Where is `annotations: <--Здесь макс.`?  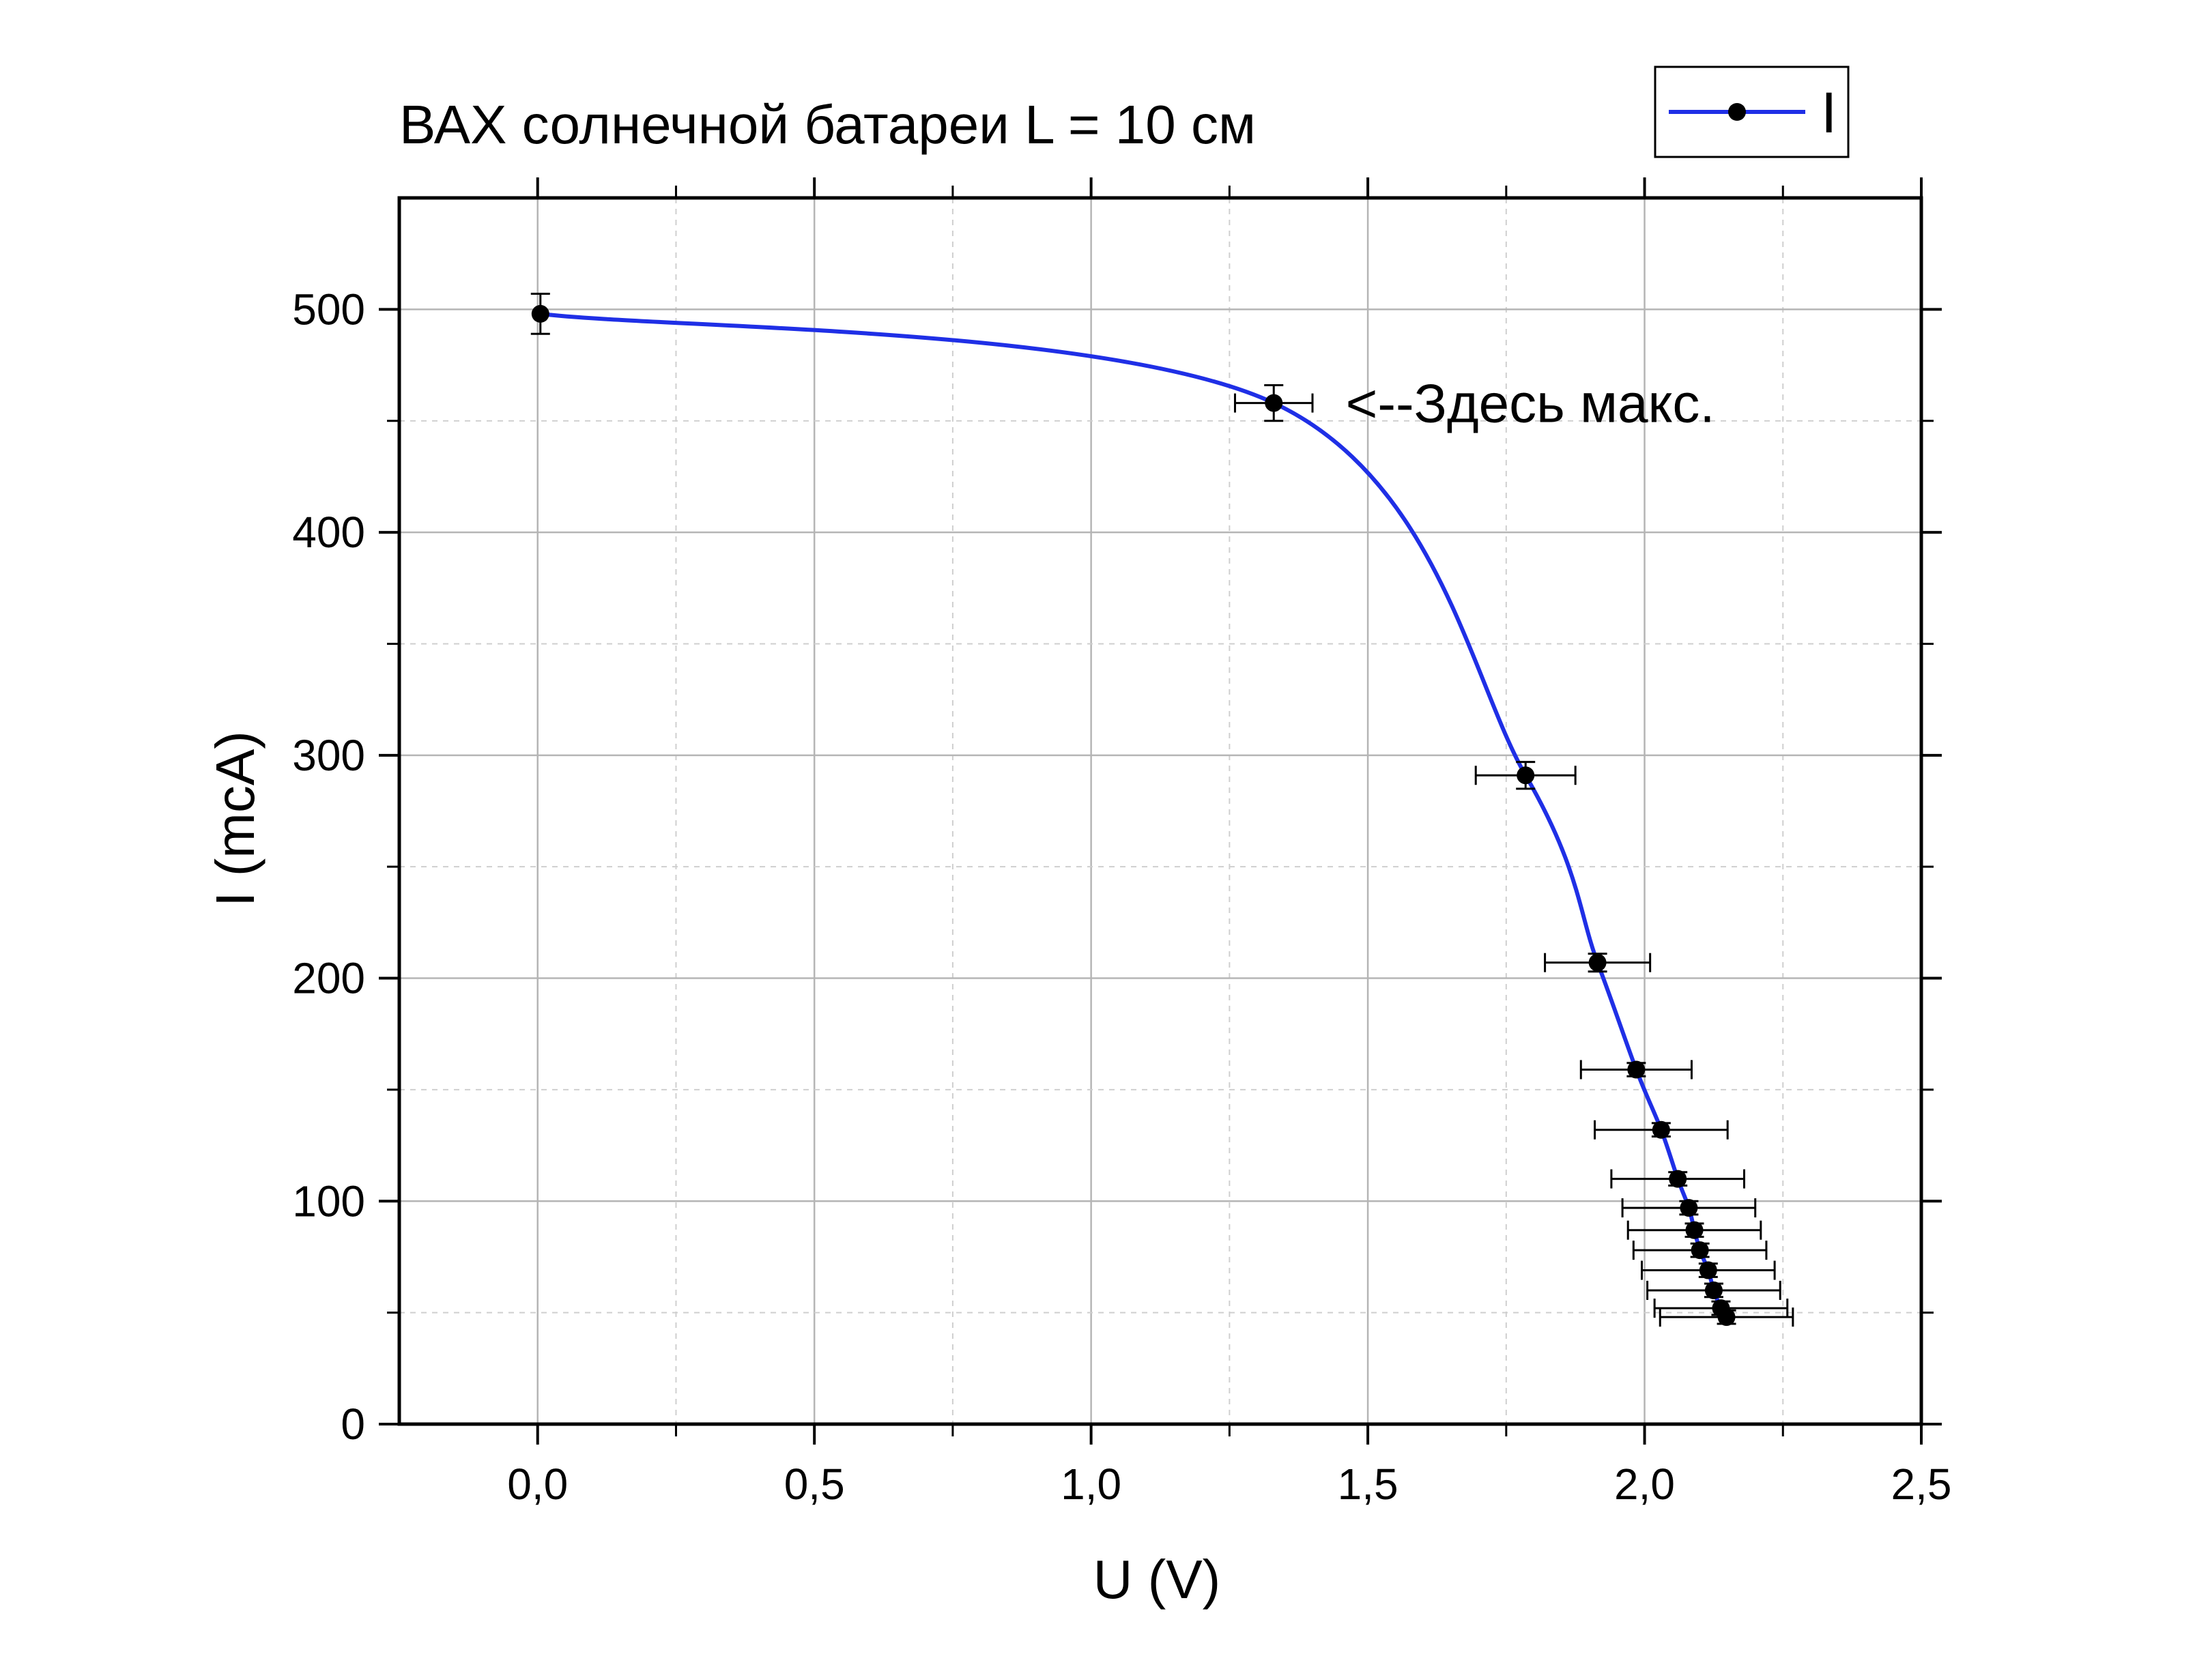
annotations: <--Здесь макс. is located at coordinates (1531, 404).